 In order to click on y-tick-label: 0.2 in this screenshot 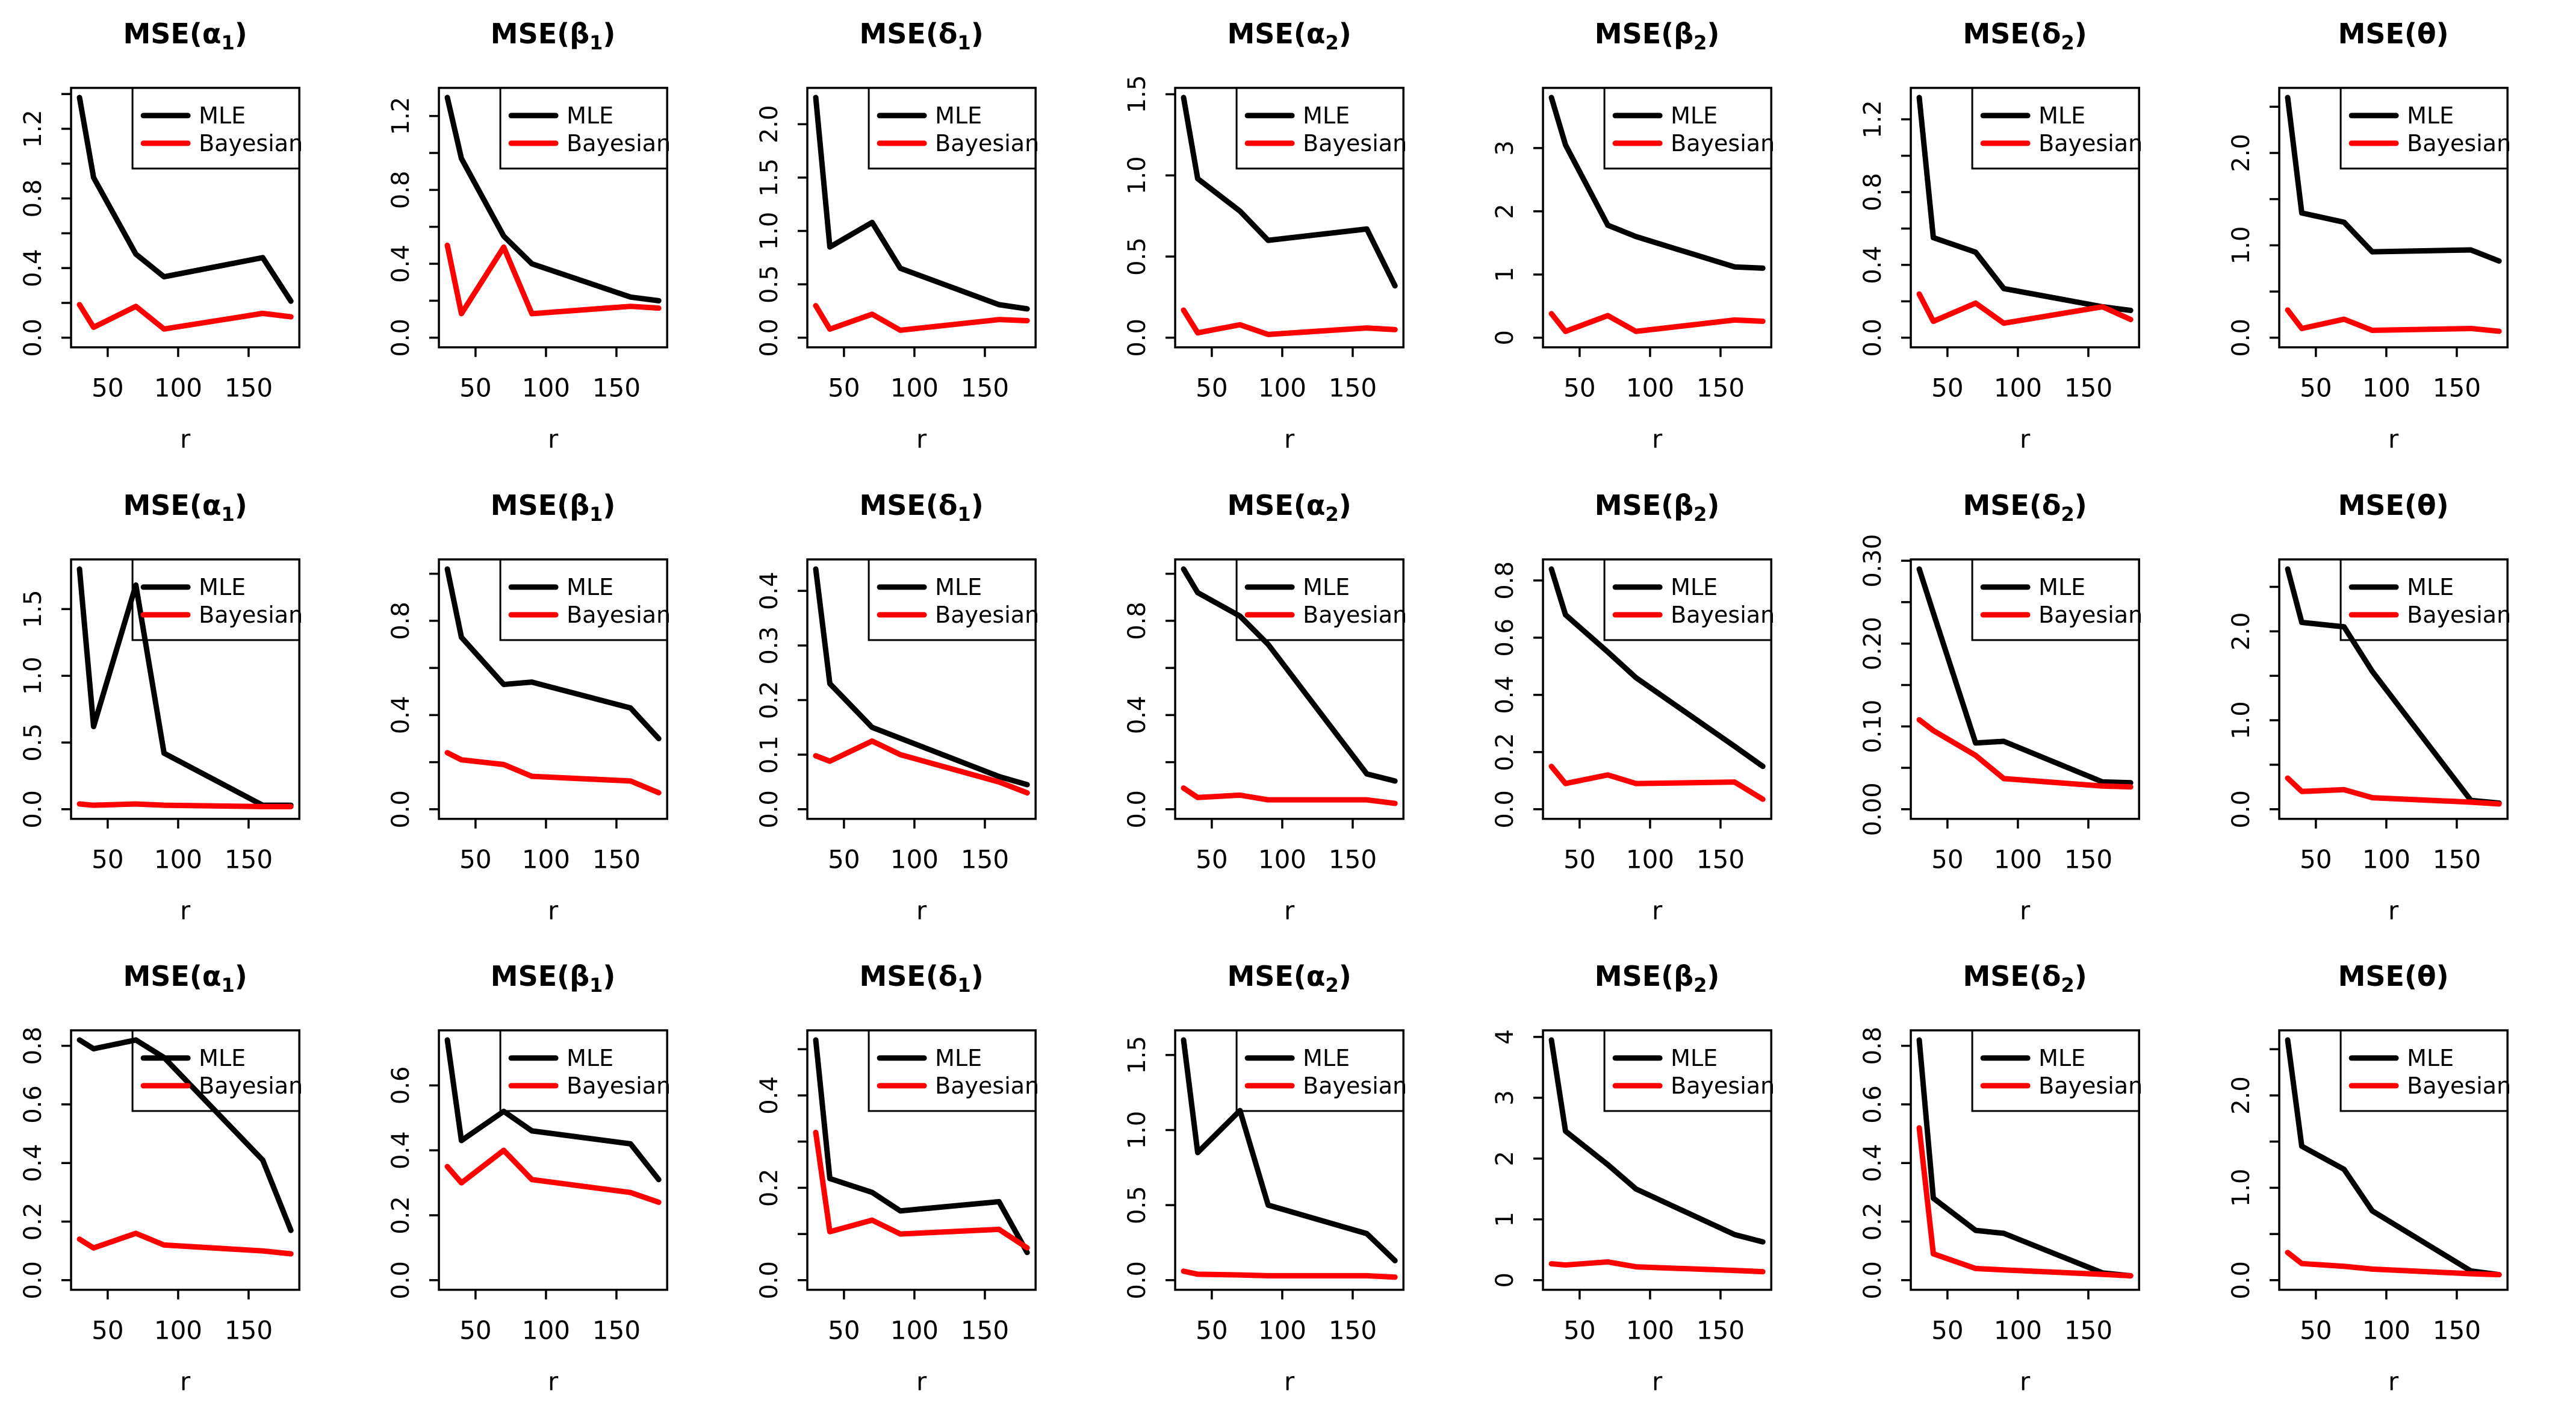, I will do `click(1505, 752)`.